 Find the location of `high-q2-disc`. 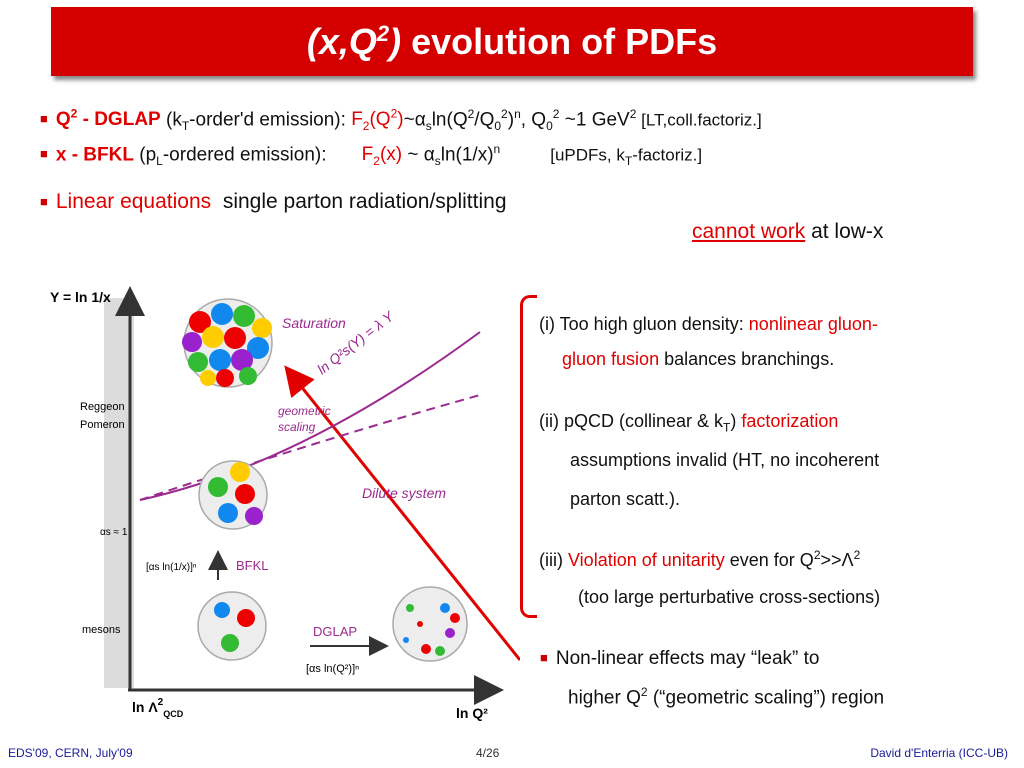

high-q2-disc is located at coordinates (430, 624).